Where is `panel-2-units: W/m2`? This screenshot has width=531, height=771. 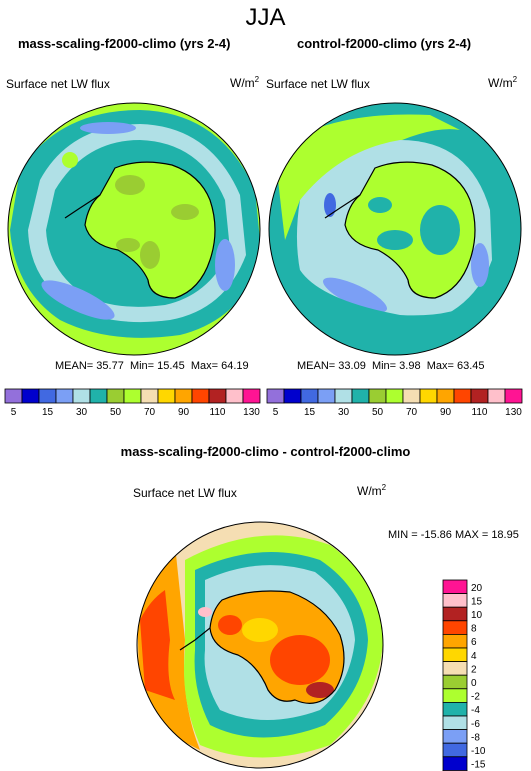
panel-2-units: W/m2 is located at coordinates (503, 82).